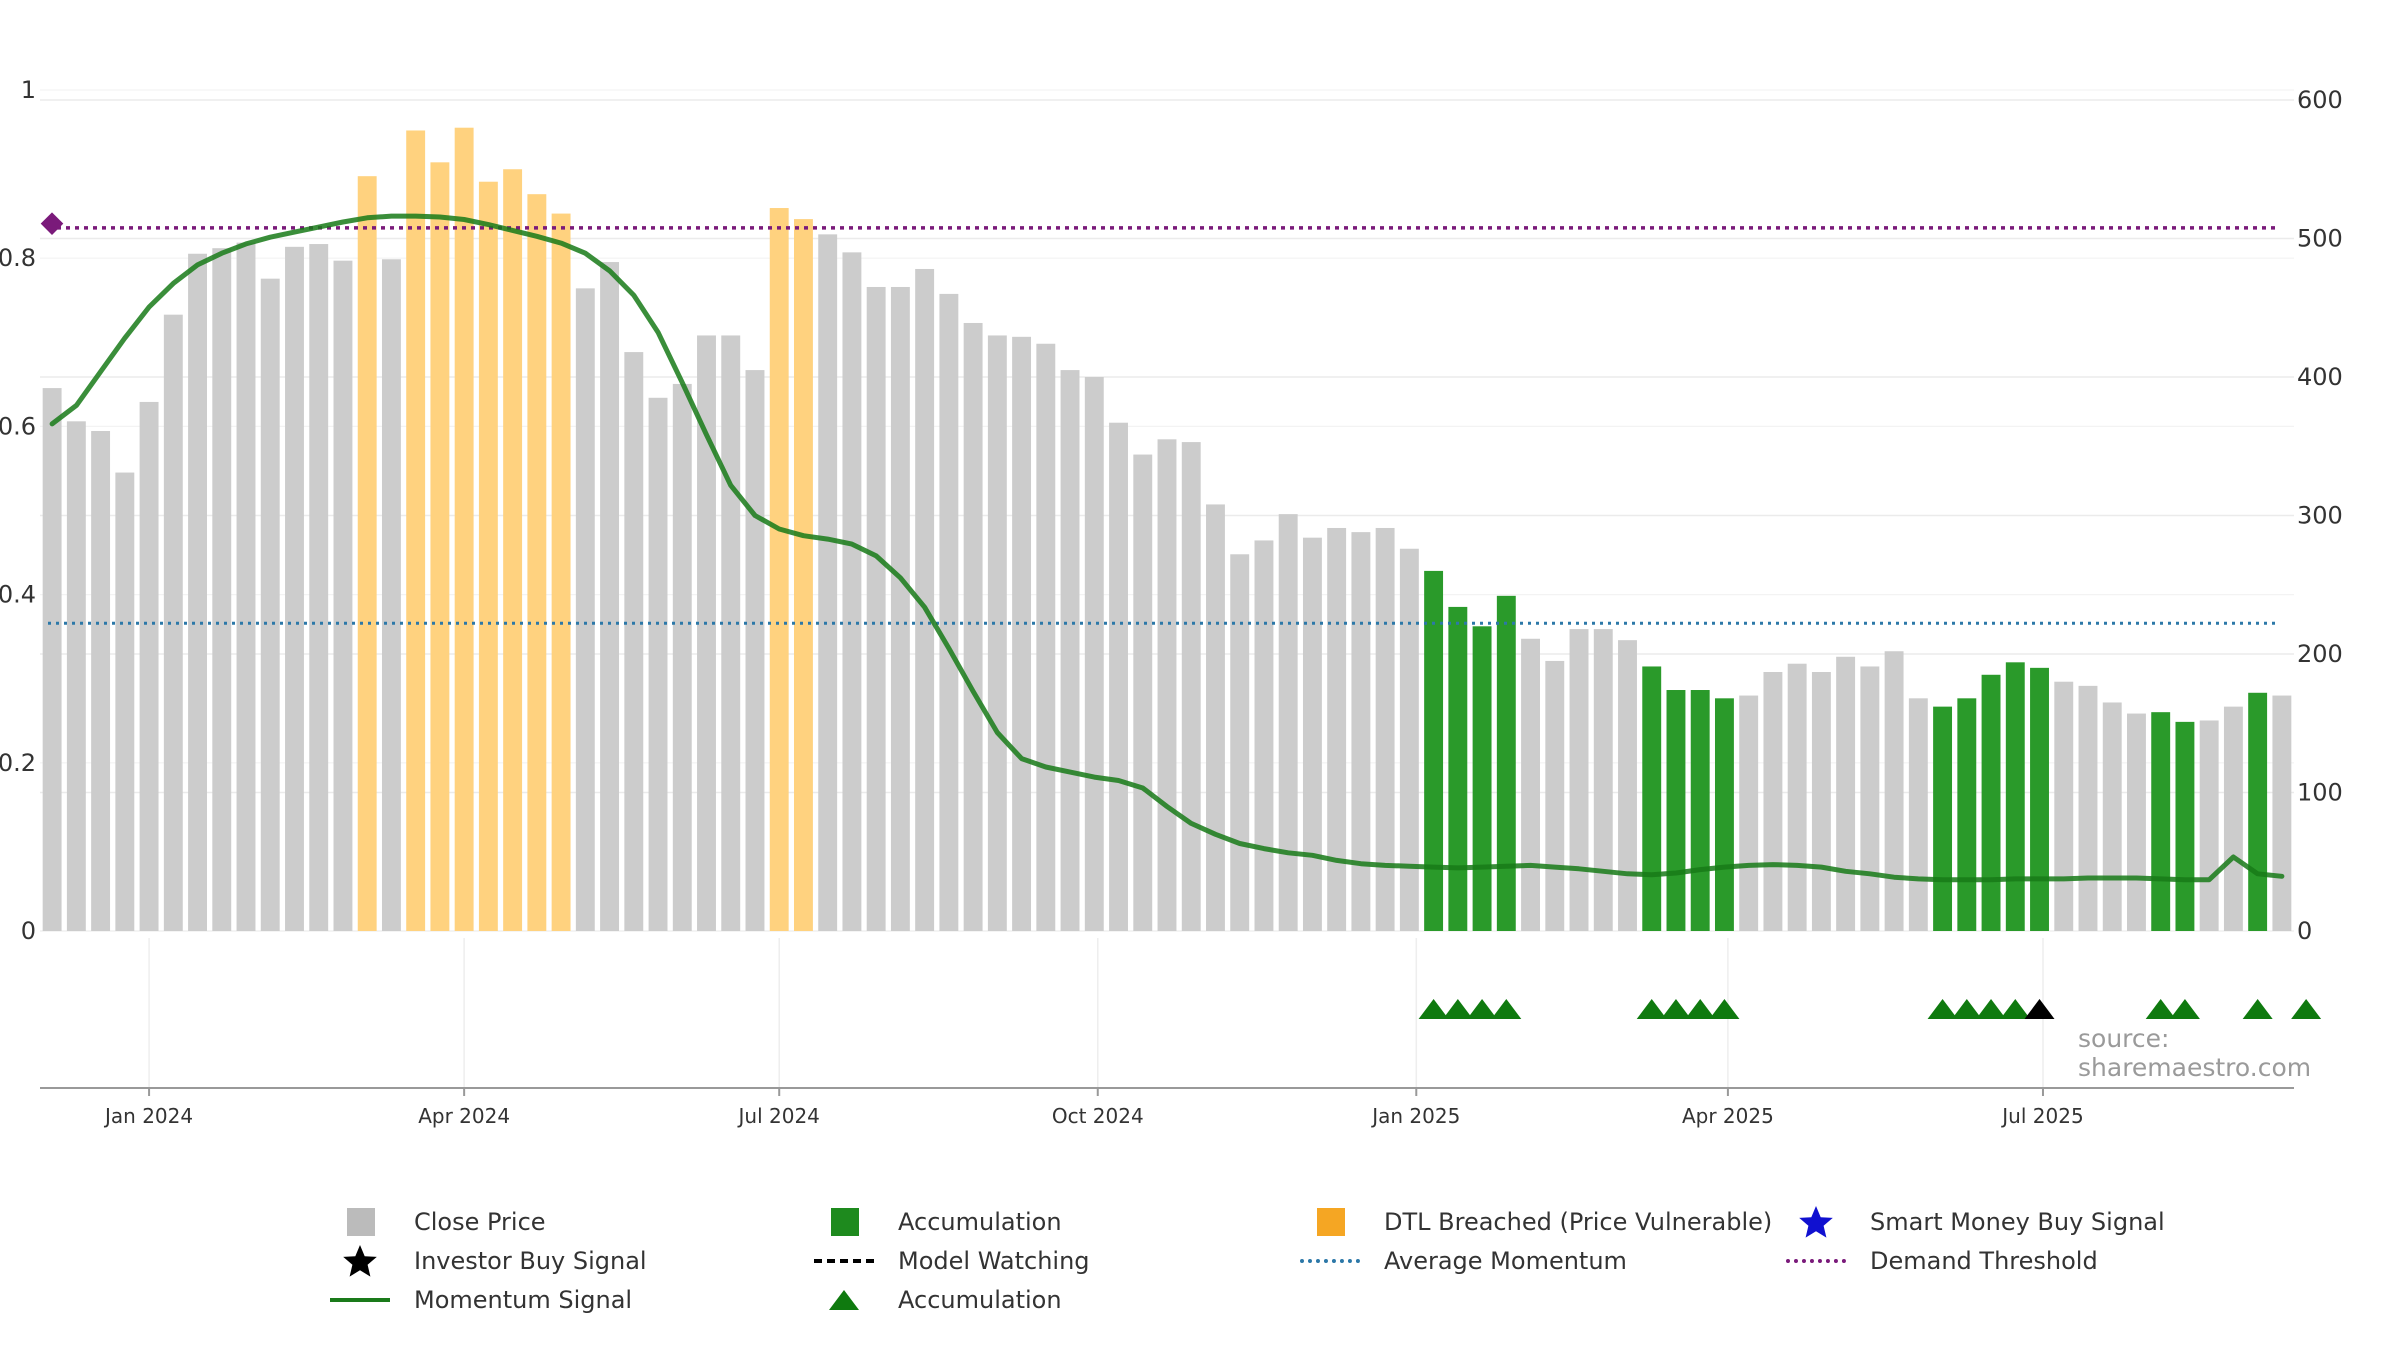  What do you see at coordinates (523, 1300) in the screenshot?
I see `legend-label: Momentum Signal` at bounding box center [523, 1300].